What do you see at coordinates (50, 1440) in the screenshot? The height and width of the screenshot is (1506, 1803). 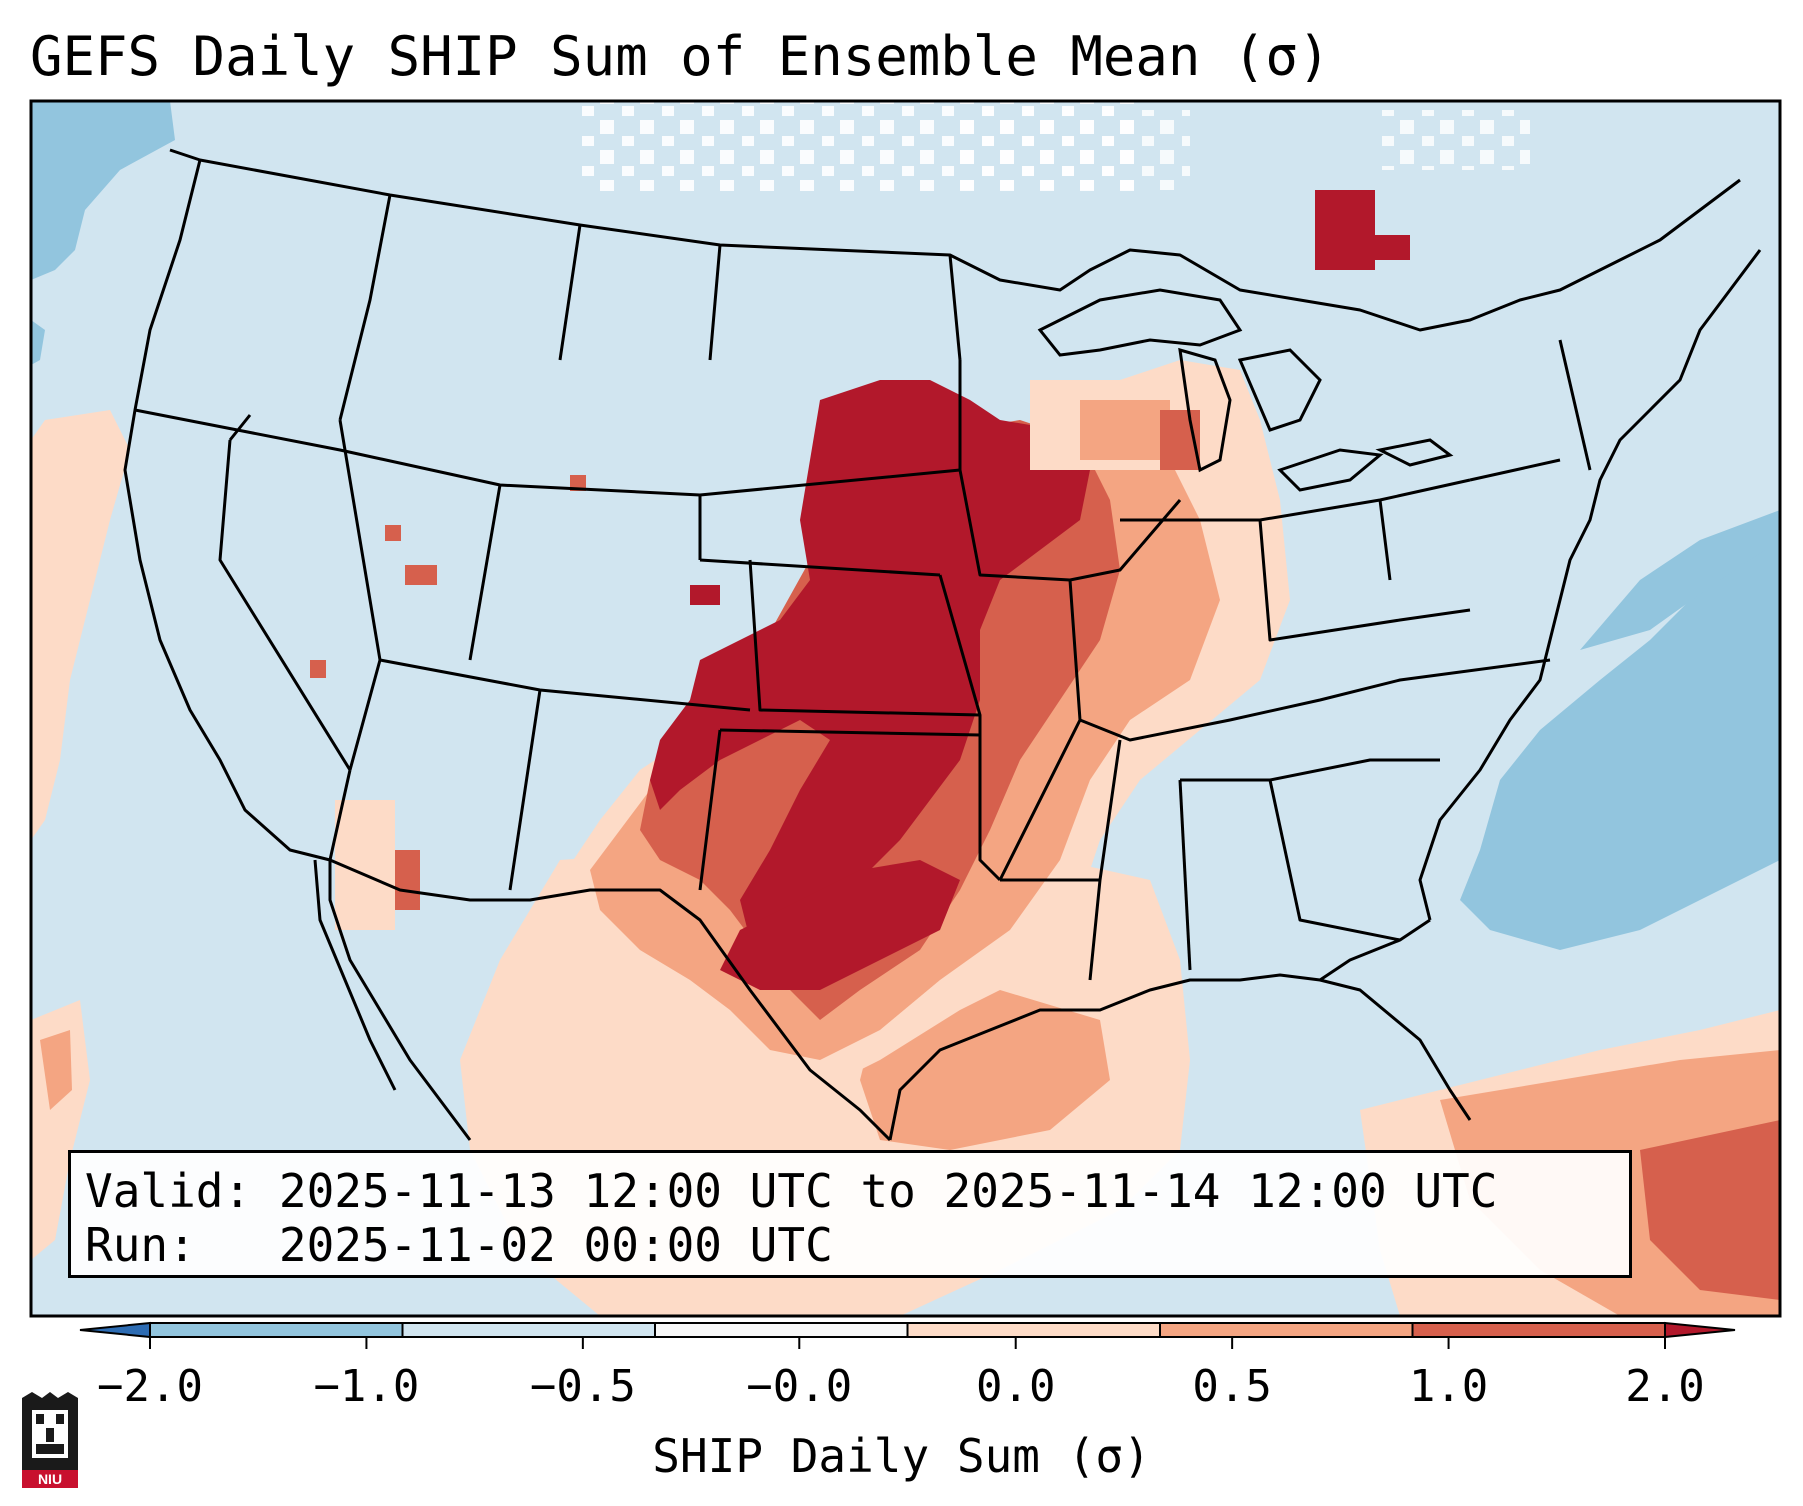 I see `niu-logo: NIU` at bounding box center [50, 1440].